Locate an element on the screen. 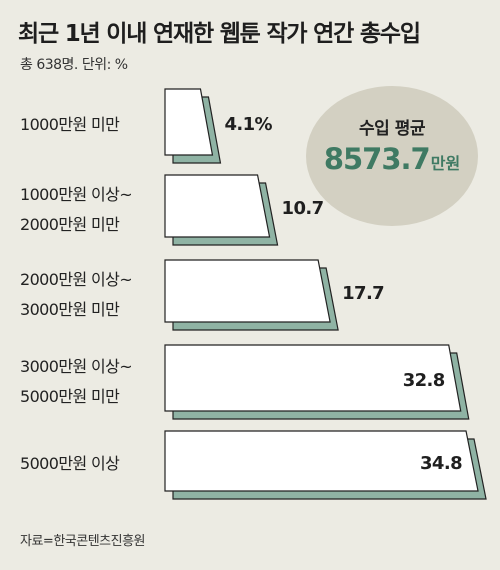 The height and width of the screenshot is (570, 500). value-label: 10.7 is located at coordinates (303, 208).